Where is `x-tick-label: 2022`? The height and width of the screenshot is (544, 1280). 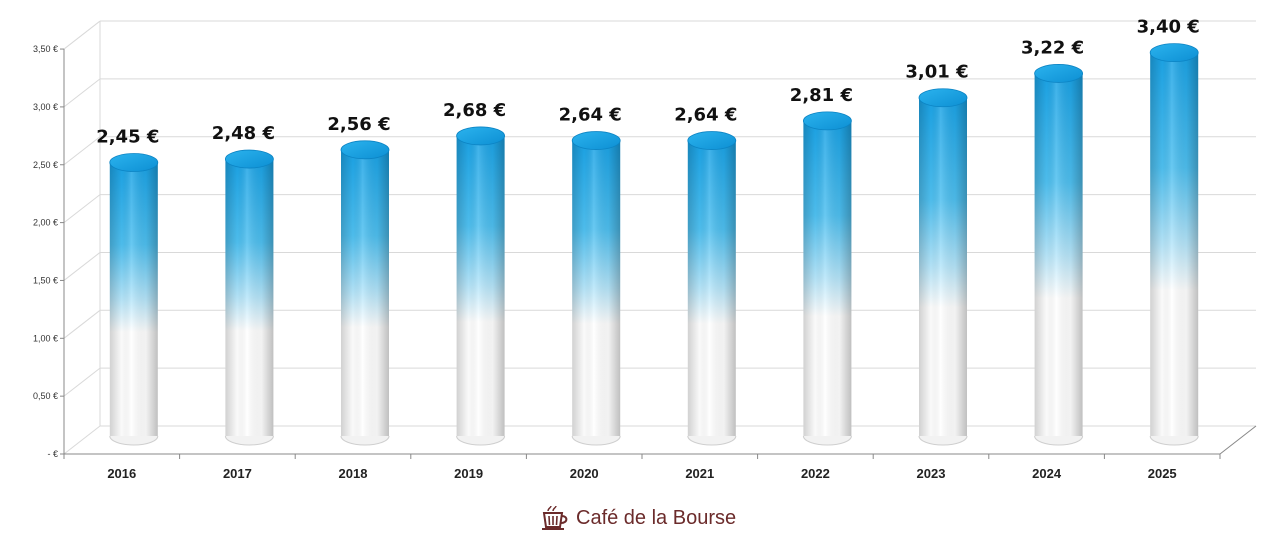 x-tick-label: 2022 is located at coordinates (815, 473).